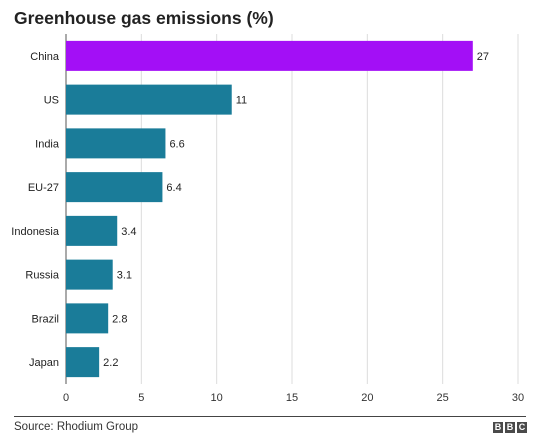 The image size is (543, 447). I want to click on bar-japan, so click(83, 362).